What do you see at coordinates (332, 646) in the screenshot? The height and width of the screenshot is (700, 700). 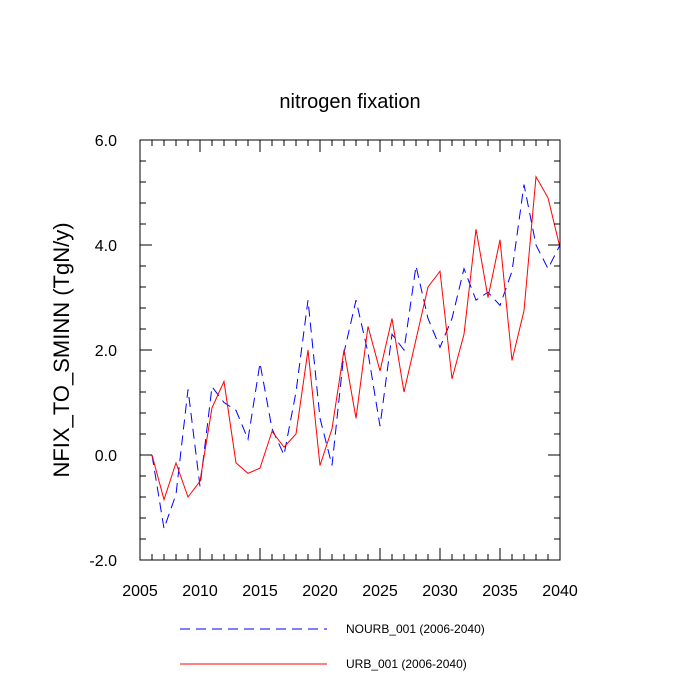 I see `legend: NOURB_001 (2006-2040) URB_001 (2006-2040)` at bounding box center [332, 646].